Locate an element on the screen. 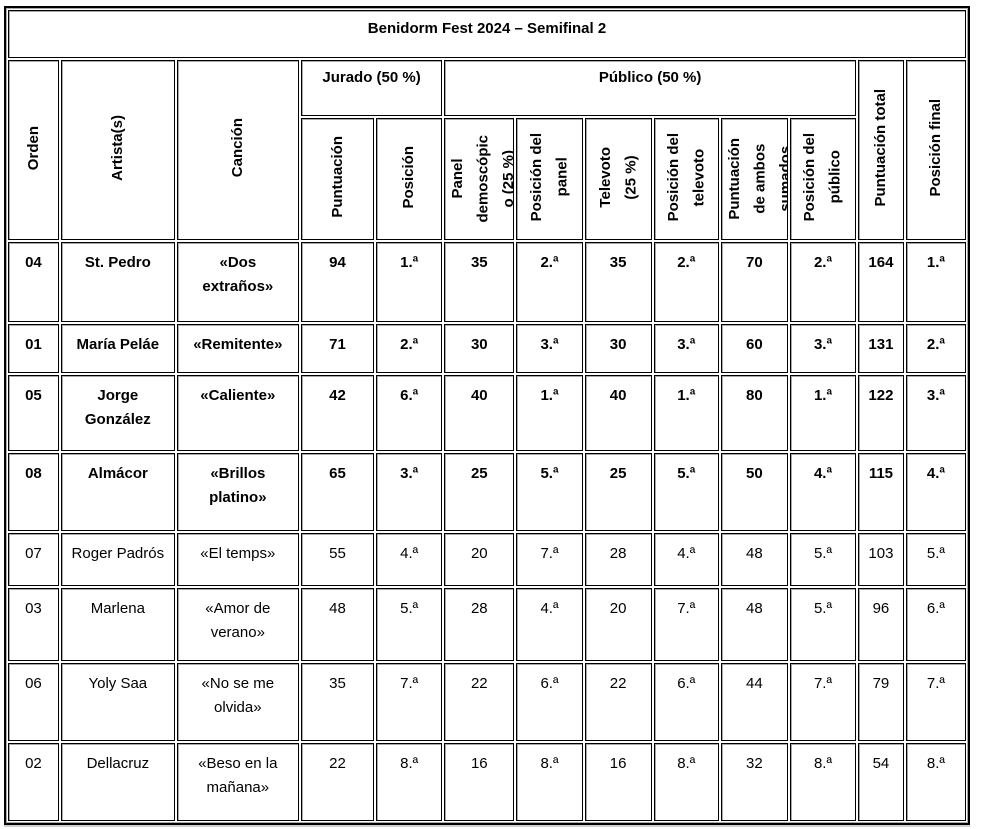  cell-posicion-panel: 5.ª is located at coordinates (549, 492).